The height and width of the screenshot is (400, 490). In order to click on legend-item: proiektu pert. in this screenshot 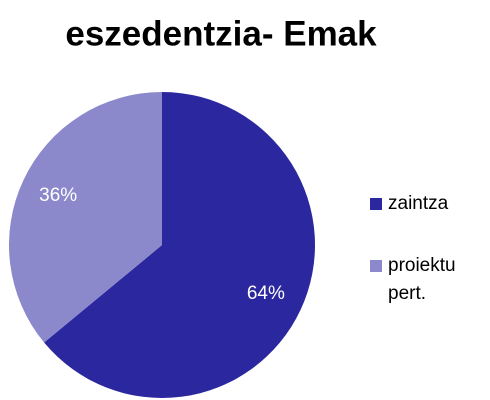, I will do `click(426, 280)`.